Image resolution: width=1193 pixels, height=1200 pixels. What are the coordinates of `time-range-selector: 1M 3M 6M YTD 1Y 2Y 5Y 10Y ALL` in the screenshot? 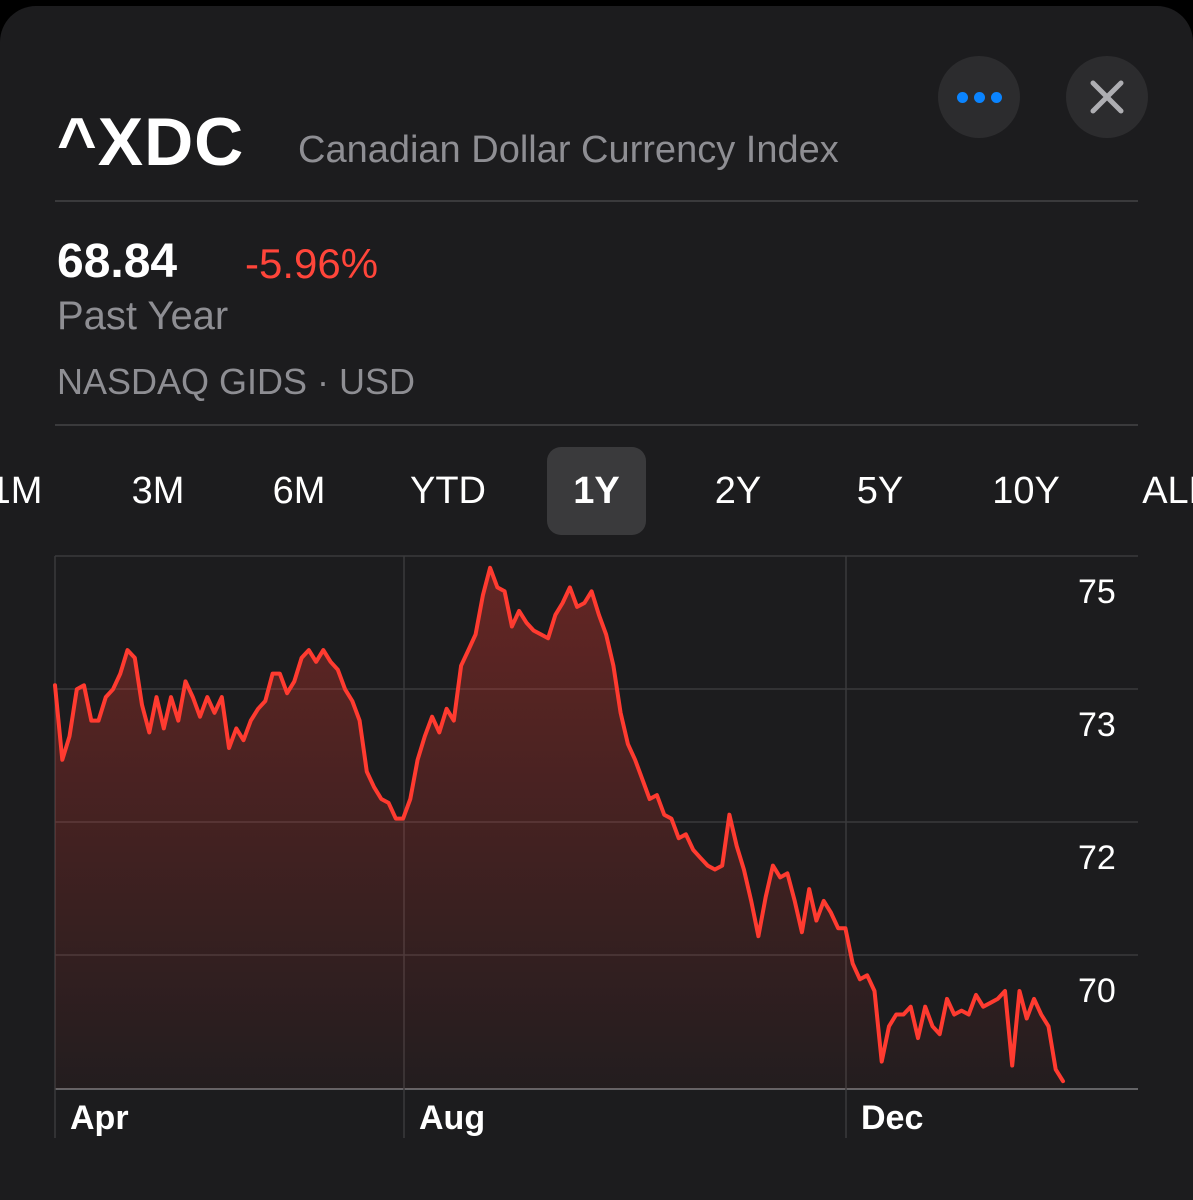 It's located at (596, 491).